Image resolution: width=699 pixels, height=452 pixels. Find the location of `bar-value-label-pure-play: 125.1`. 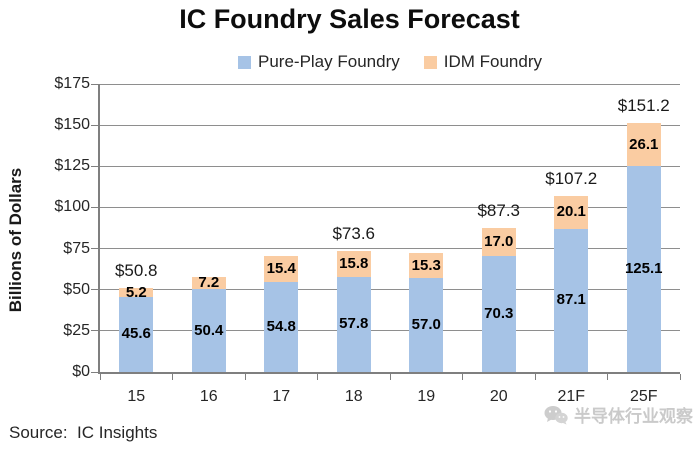

bar-value-label-pure-play: 125.1 is located at coordinates (643, 269).